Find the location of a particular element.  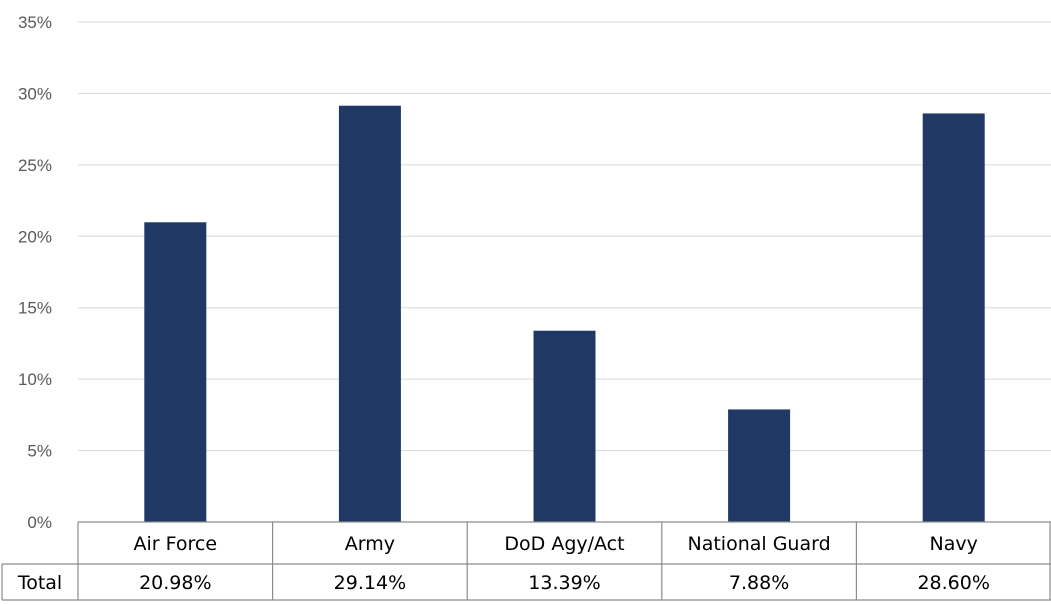

y-tick-label: 15% is located at coordinates (35, 308).